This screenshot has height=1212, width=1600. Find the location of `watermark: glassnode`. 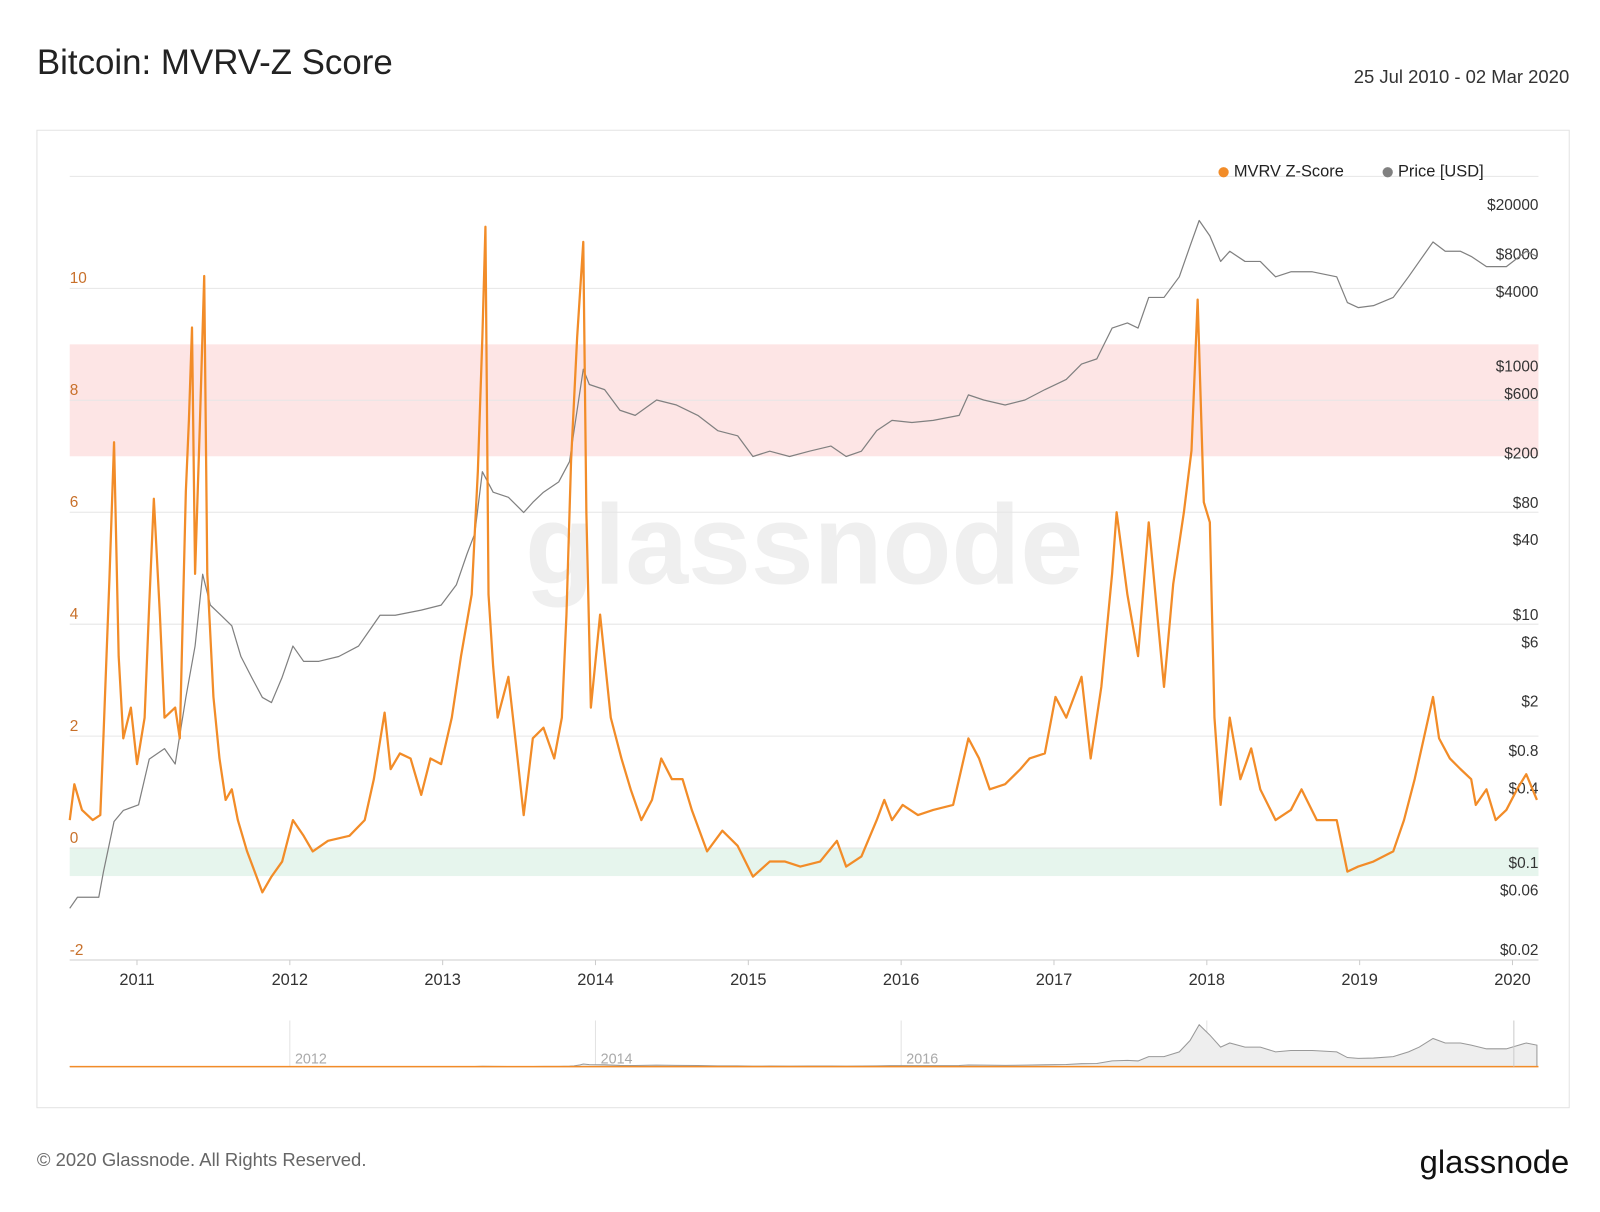

watermark: glassnode is located at coordinates (804, 545).